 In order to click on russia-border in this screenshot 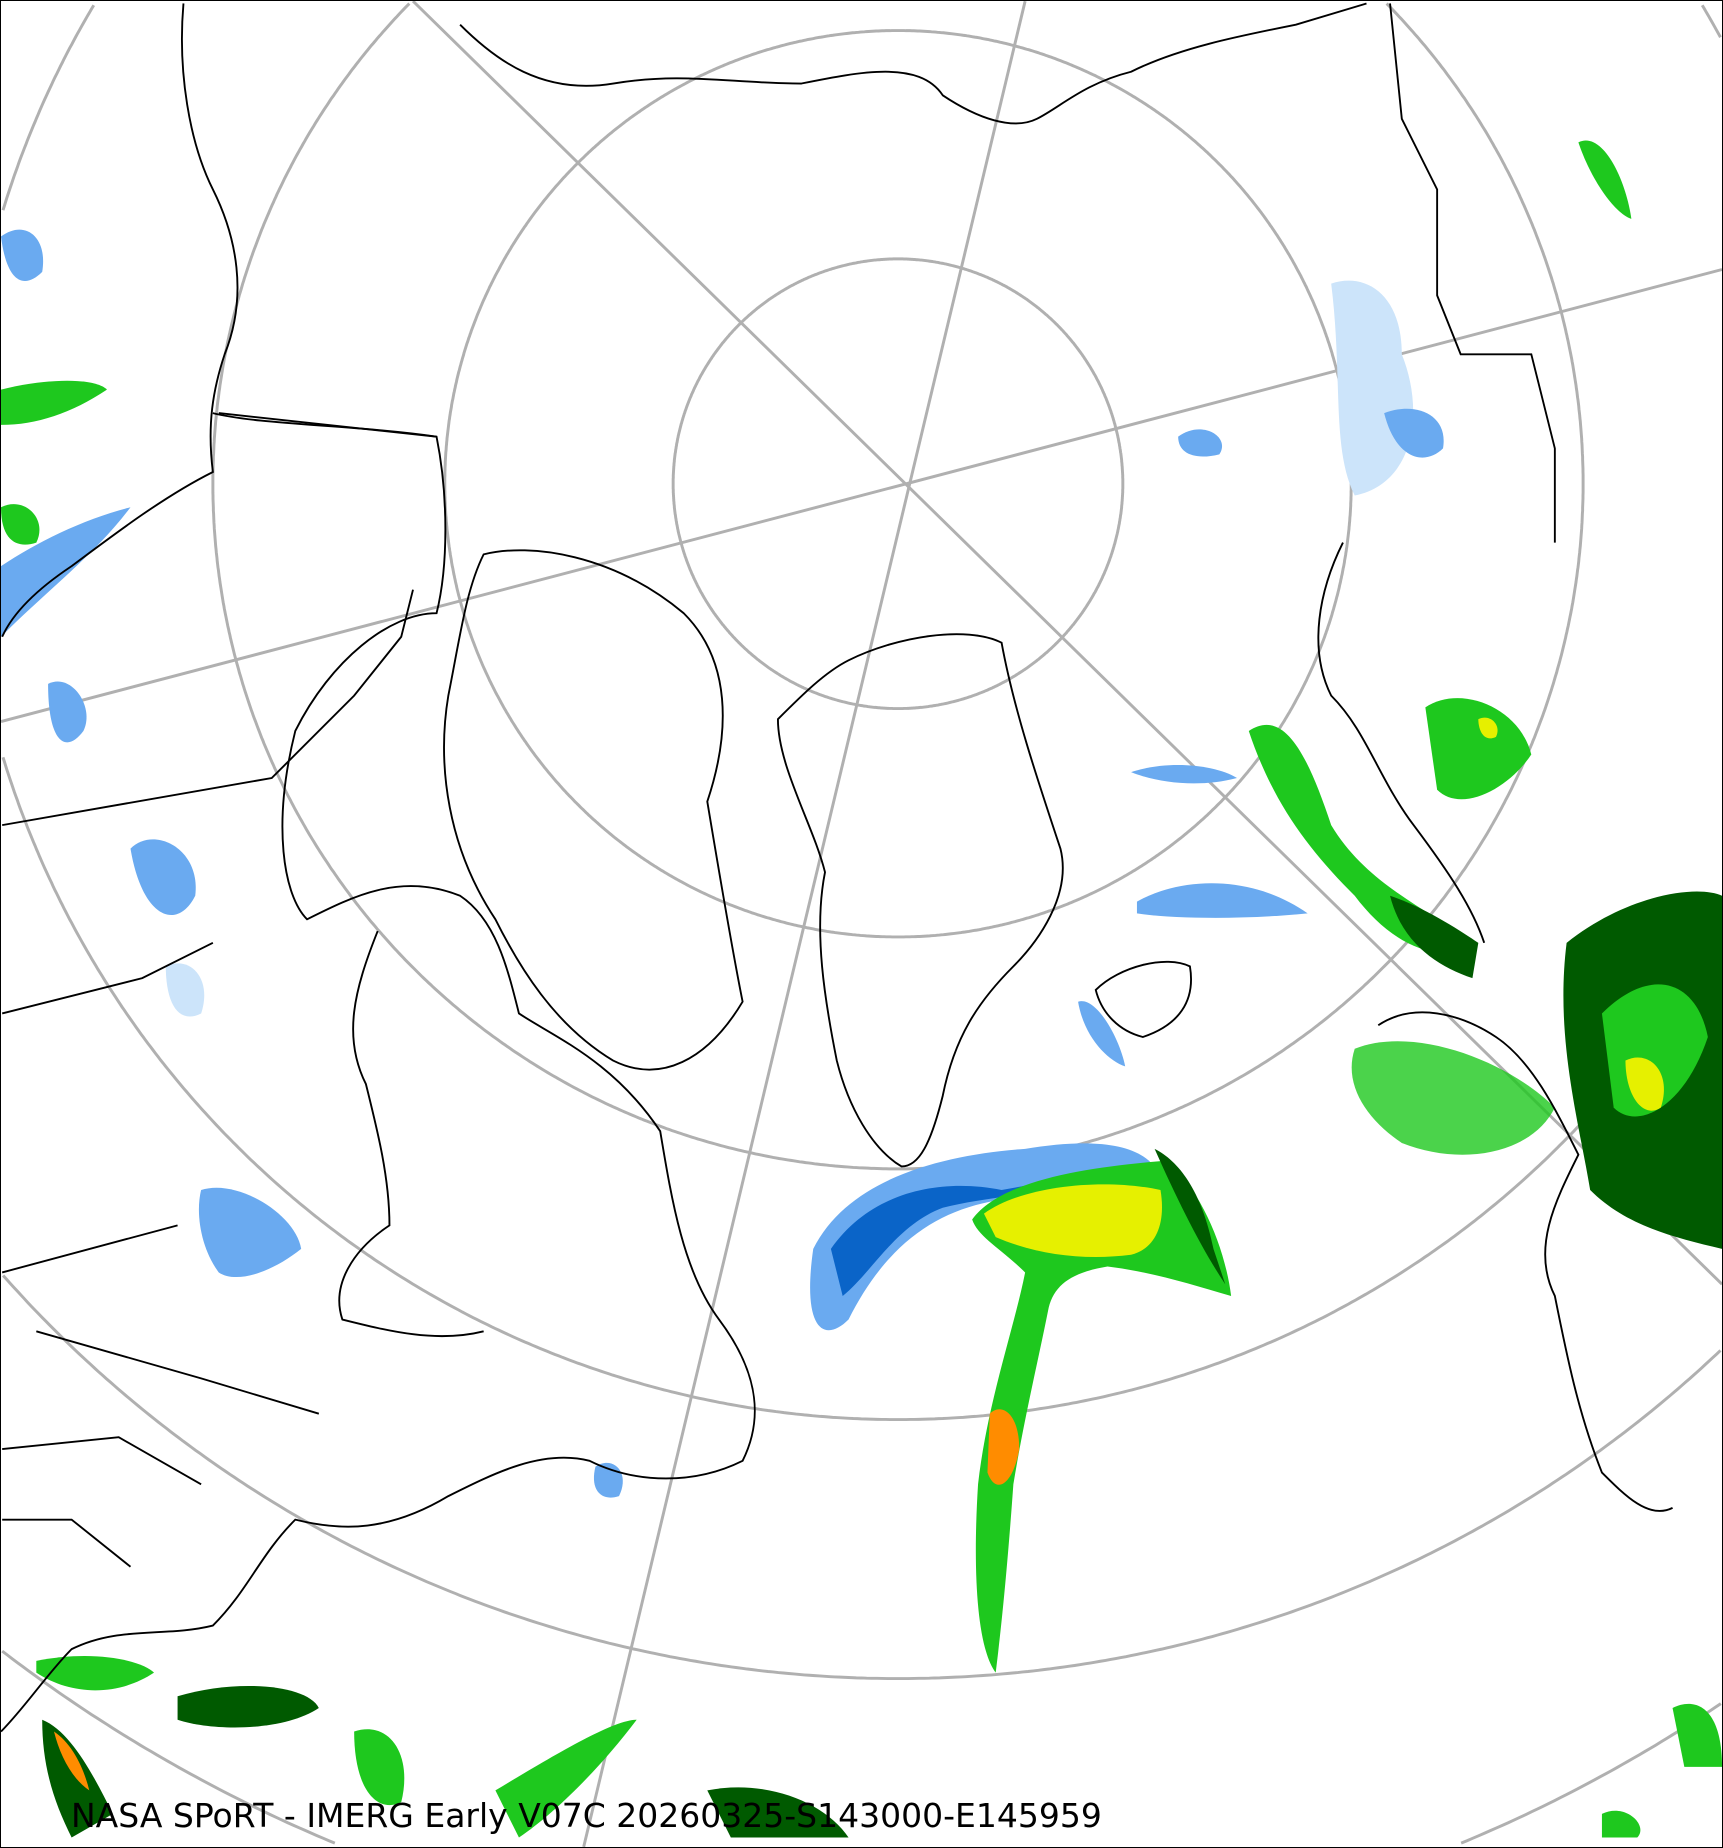, I will do `click(1472, 273)`.